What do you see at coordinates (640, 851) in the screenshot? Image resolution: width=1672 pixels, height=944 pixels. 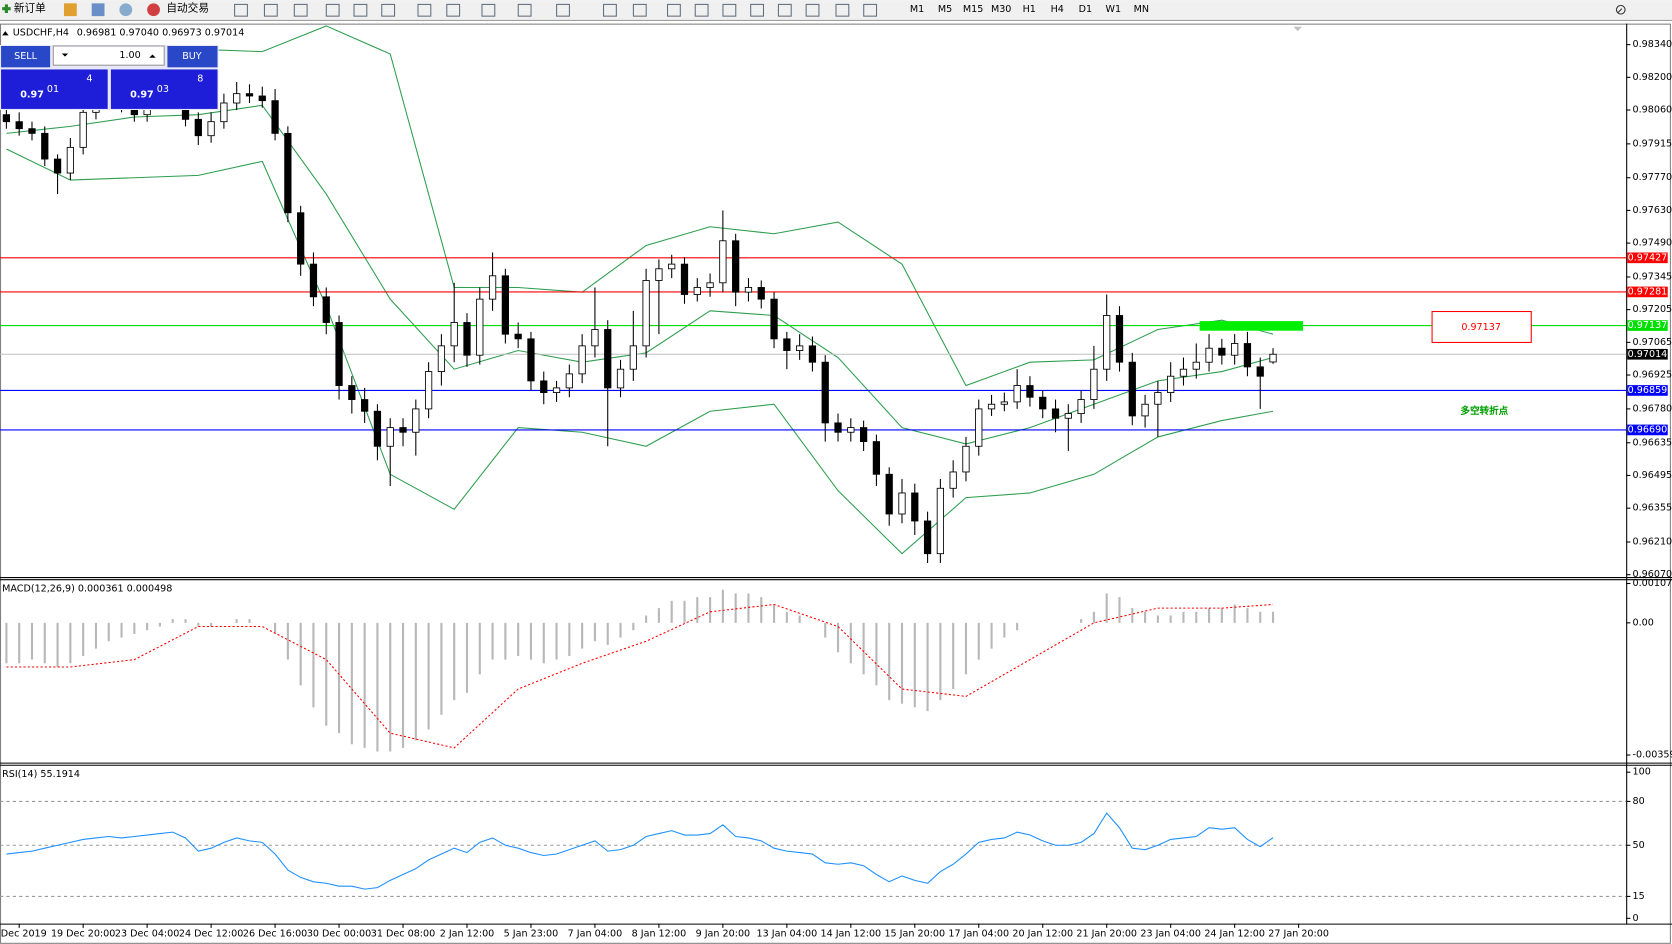 I see `rsi-line` at bounding box center [640, 851].